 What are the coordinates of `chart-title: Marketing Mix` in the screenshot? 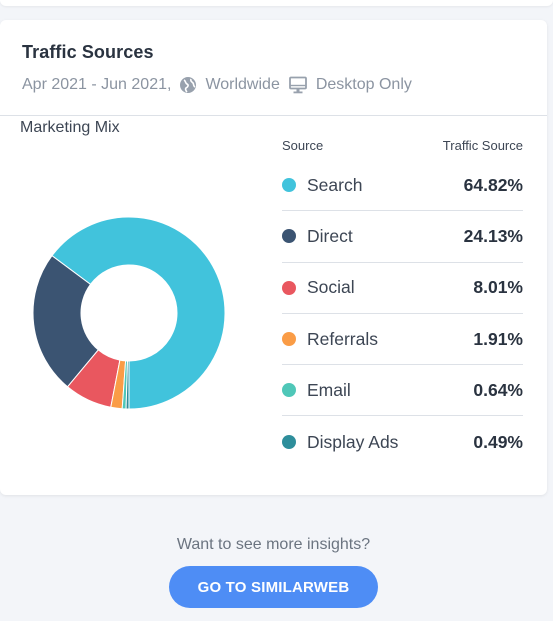 It's located at (70, 127).